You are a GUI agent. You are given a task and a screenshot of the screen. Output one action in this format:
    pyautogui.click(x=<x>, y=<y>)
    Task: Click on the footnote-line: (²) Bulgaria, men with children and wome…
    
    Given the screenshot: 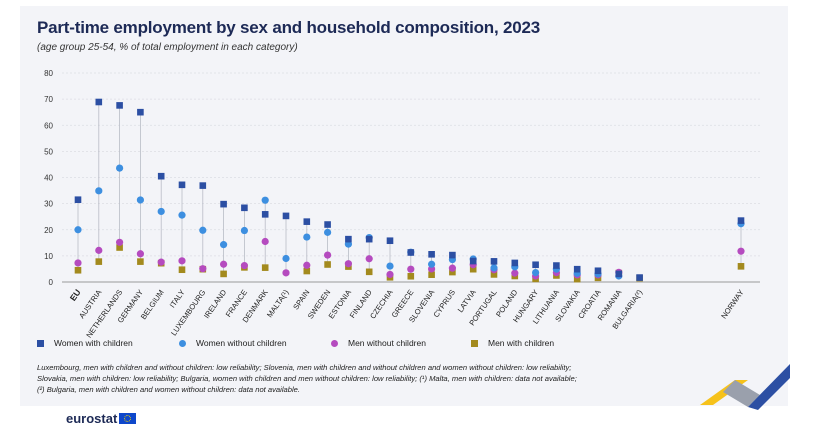 What is the action you would take?
    pyautogui.click(x=168, y=389)
    